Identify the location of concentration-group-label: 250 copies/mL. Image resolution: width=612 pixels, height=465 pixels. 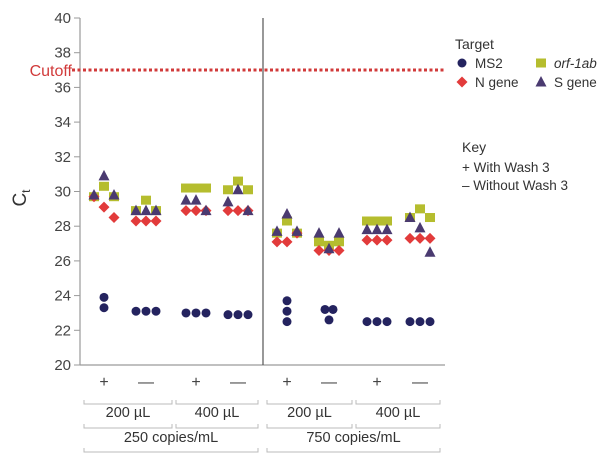
(171, 438).